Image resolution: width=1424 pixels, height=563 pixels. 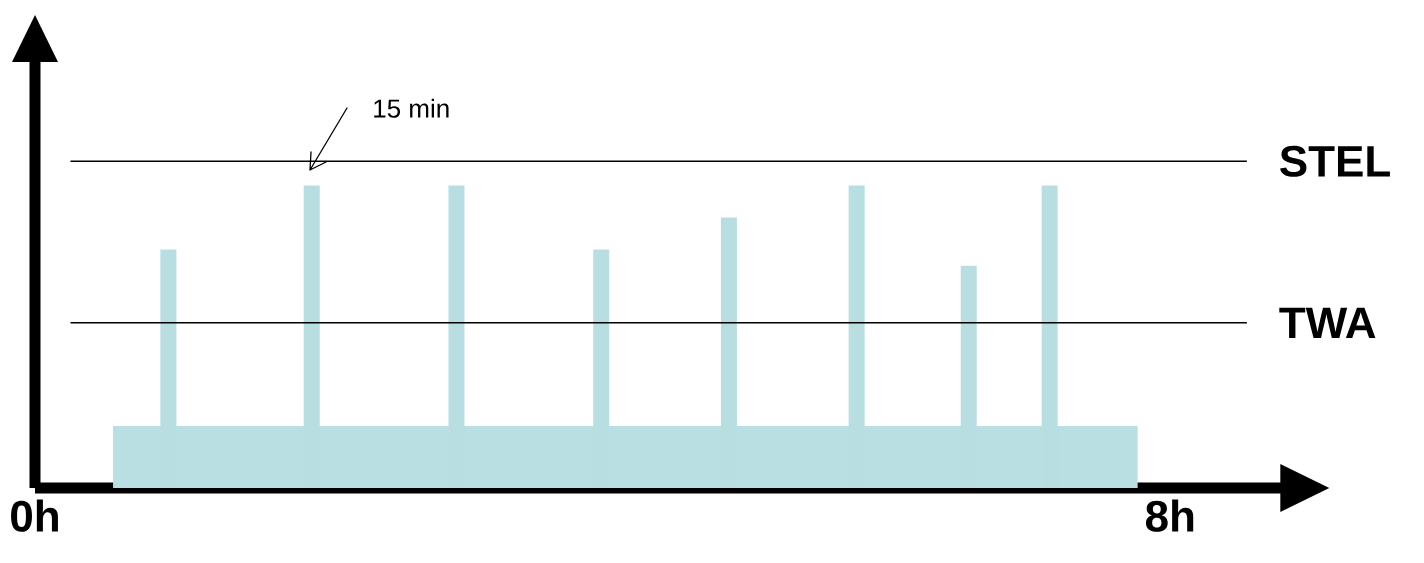 What do you see at coordinates (1327, 322) in the screenshot?
I see `ref-line-label: TWA` at bounding box center [1327, 322].